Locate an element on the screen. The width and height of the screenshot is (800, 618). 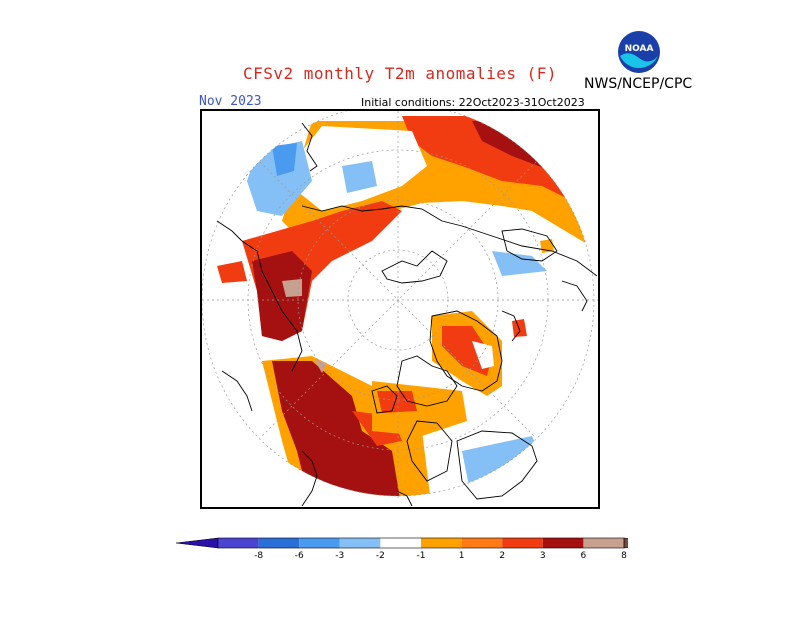
color-legend: -8 -6 -3 -2 -1 1 2 3 6 8 is located at coordinates (421, 551).